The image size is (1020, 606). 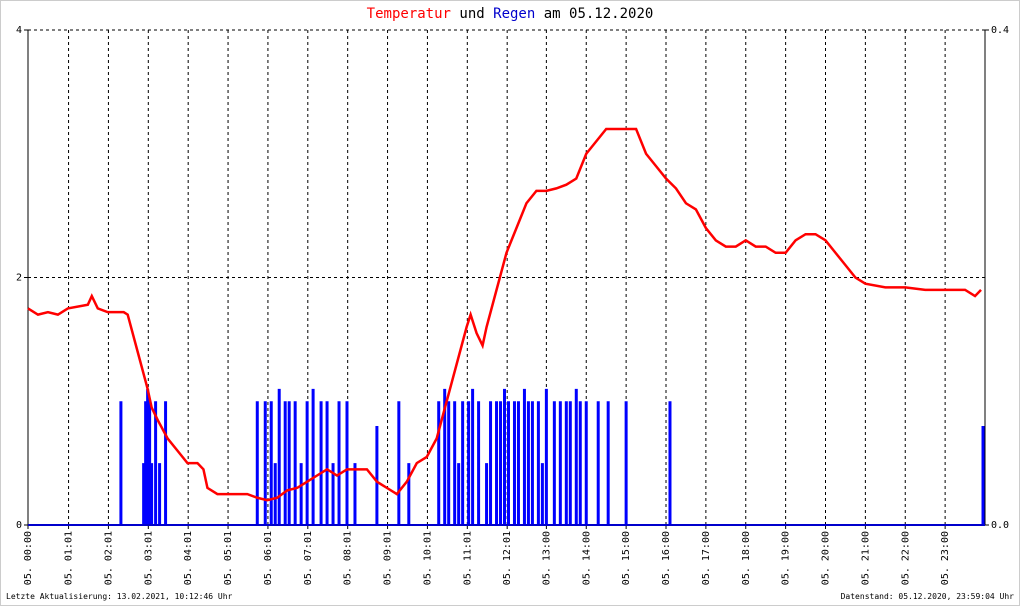 What do you see at coordinates (148, 558) in the screenshot?
I see `x-tick-label: 05. 03:01` at bounding box center [148, 558].